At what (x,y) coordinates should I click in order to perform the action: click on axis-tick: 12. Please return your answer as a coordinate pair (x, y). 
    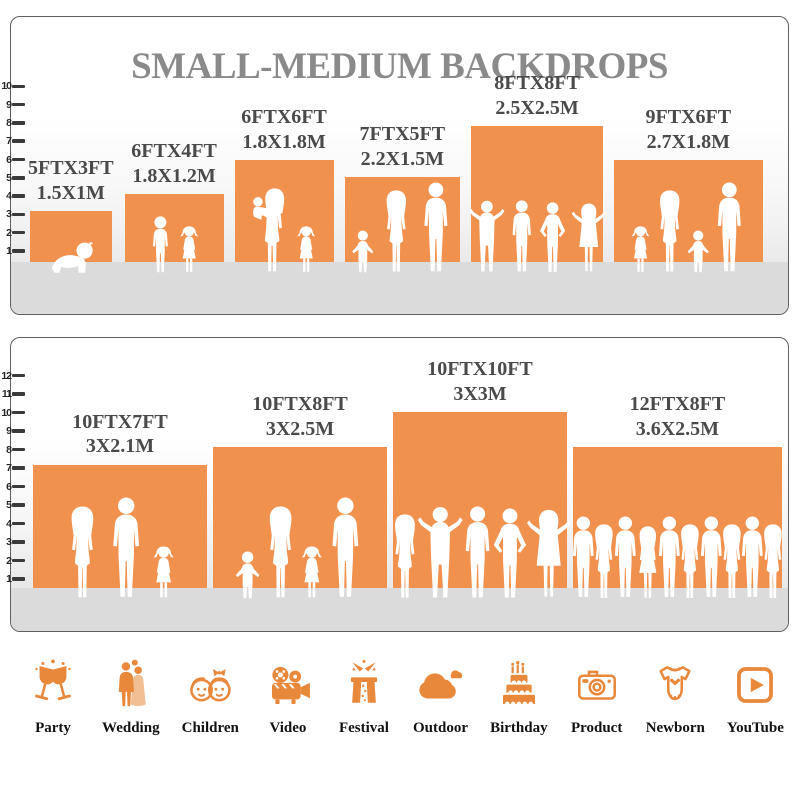
    Looking at the image, I should click on (12, 376).